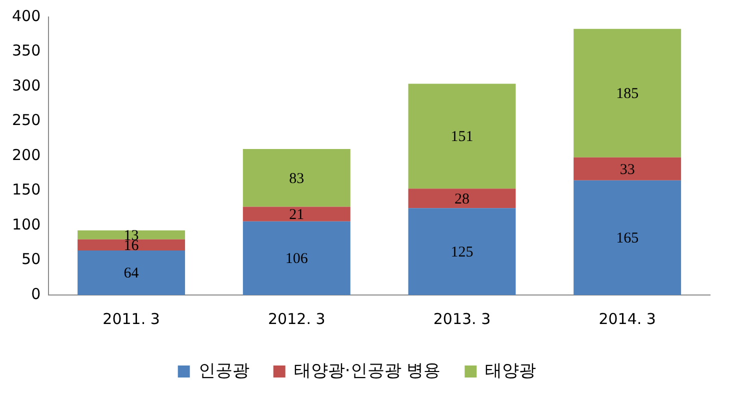  What do you see at coordinates (36, 293) in the screenshot?
I see `y-tick-label: 0` at bounding box center [36, 293].